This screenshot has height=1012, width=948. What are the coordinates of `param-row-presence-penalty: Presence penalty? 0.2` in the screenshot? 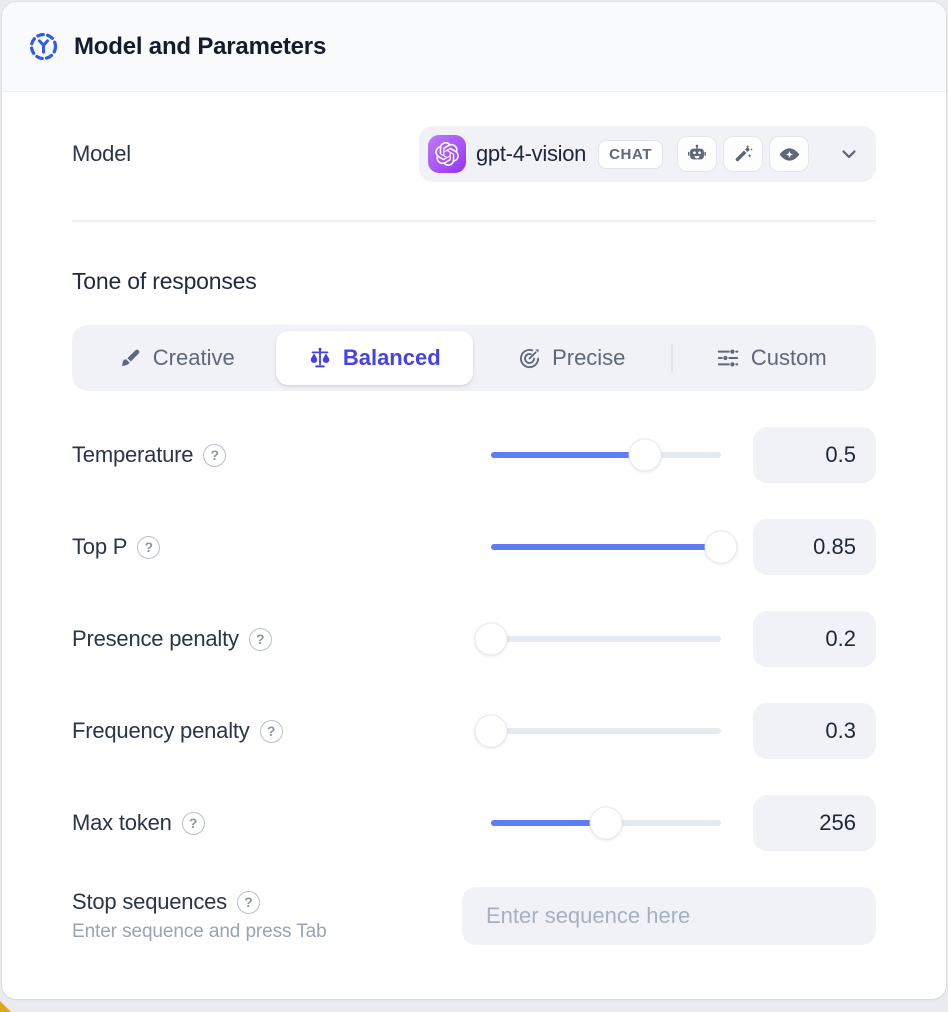 It's located at (474, 639).